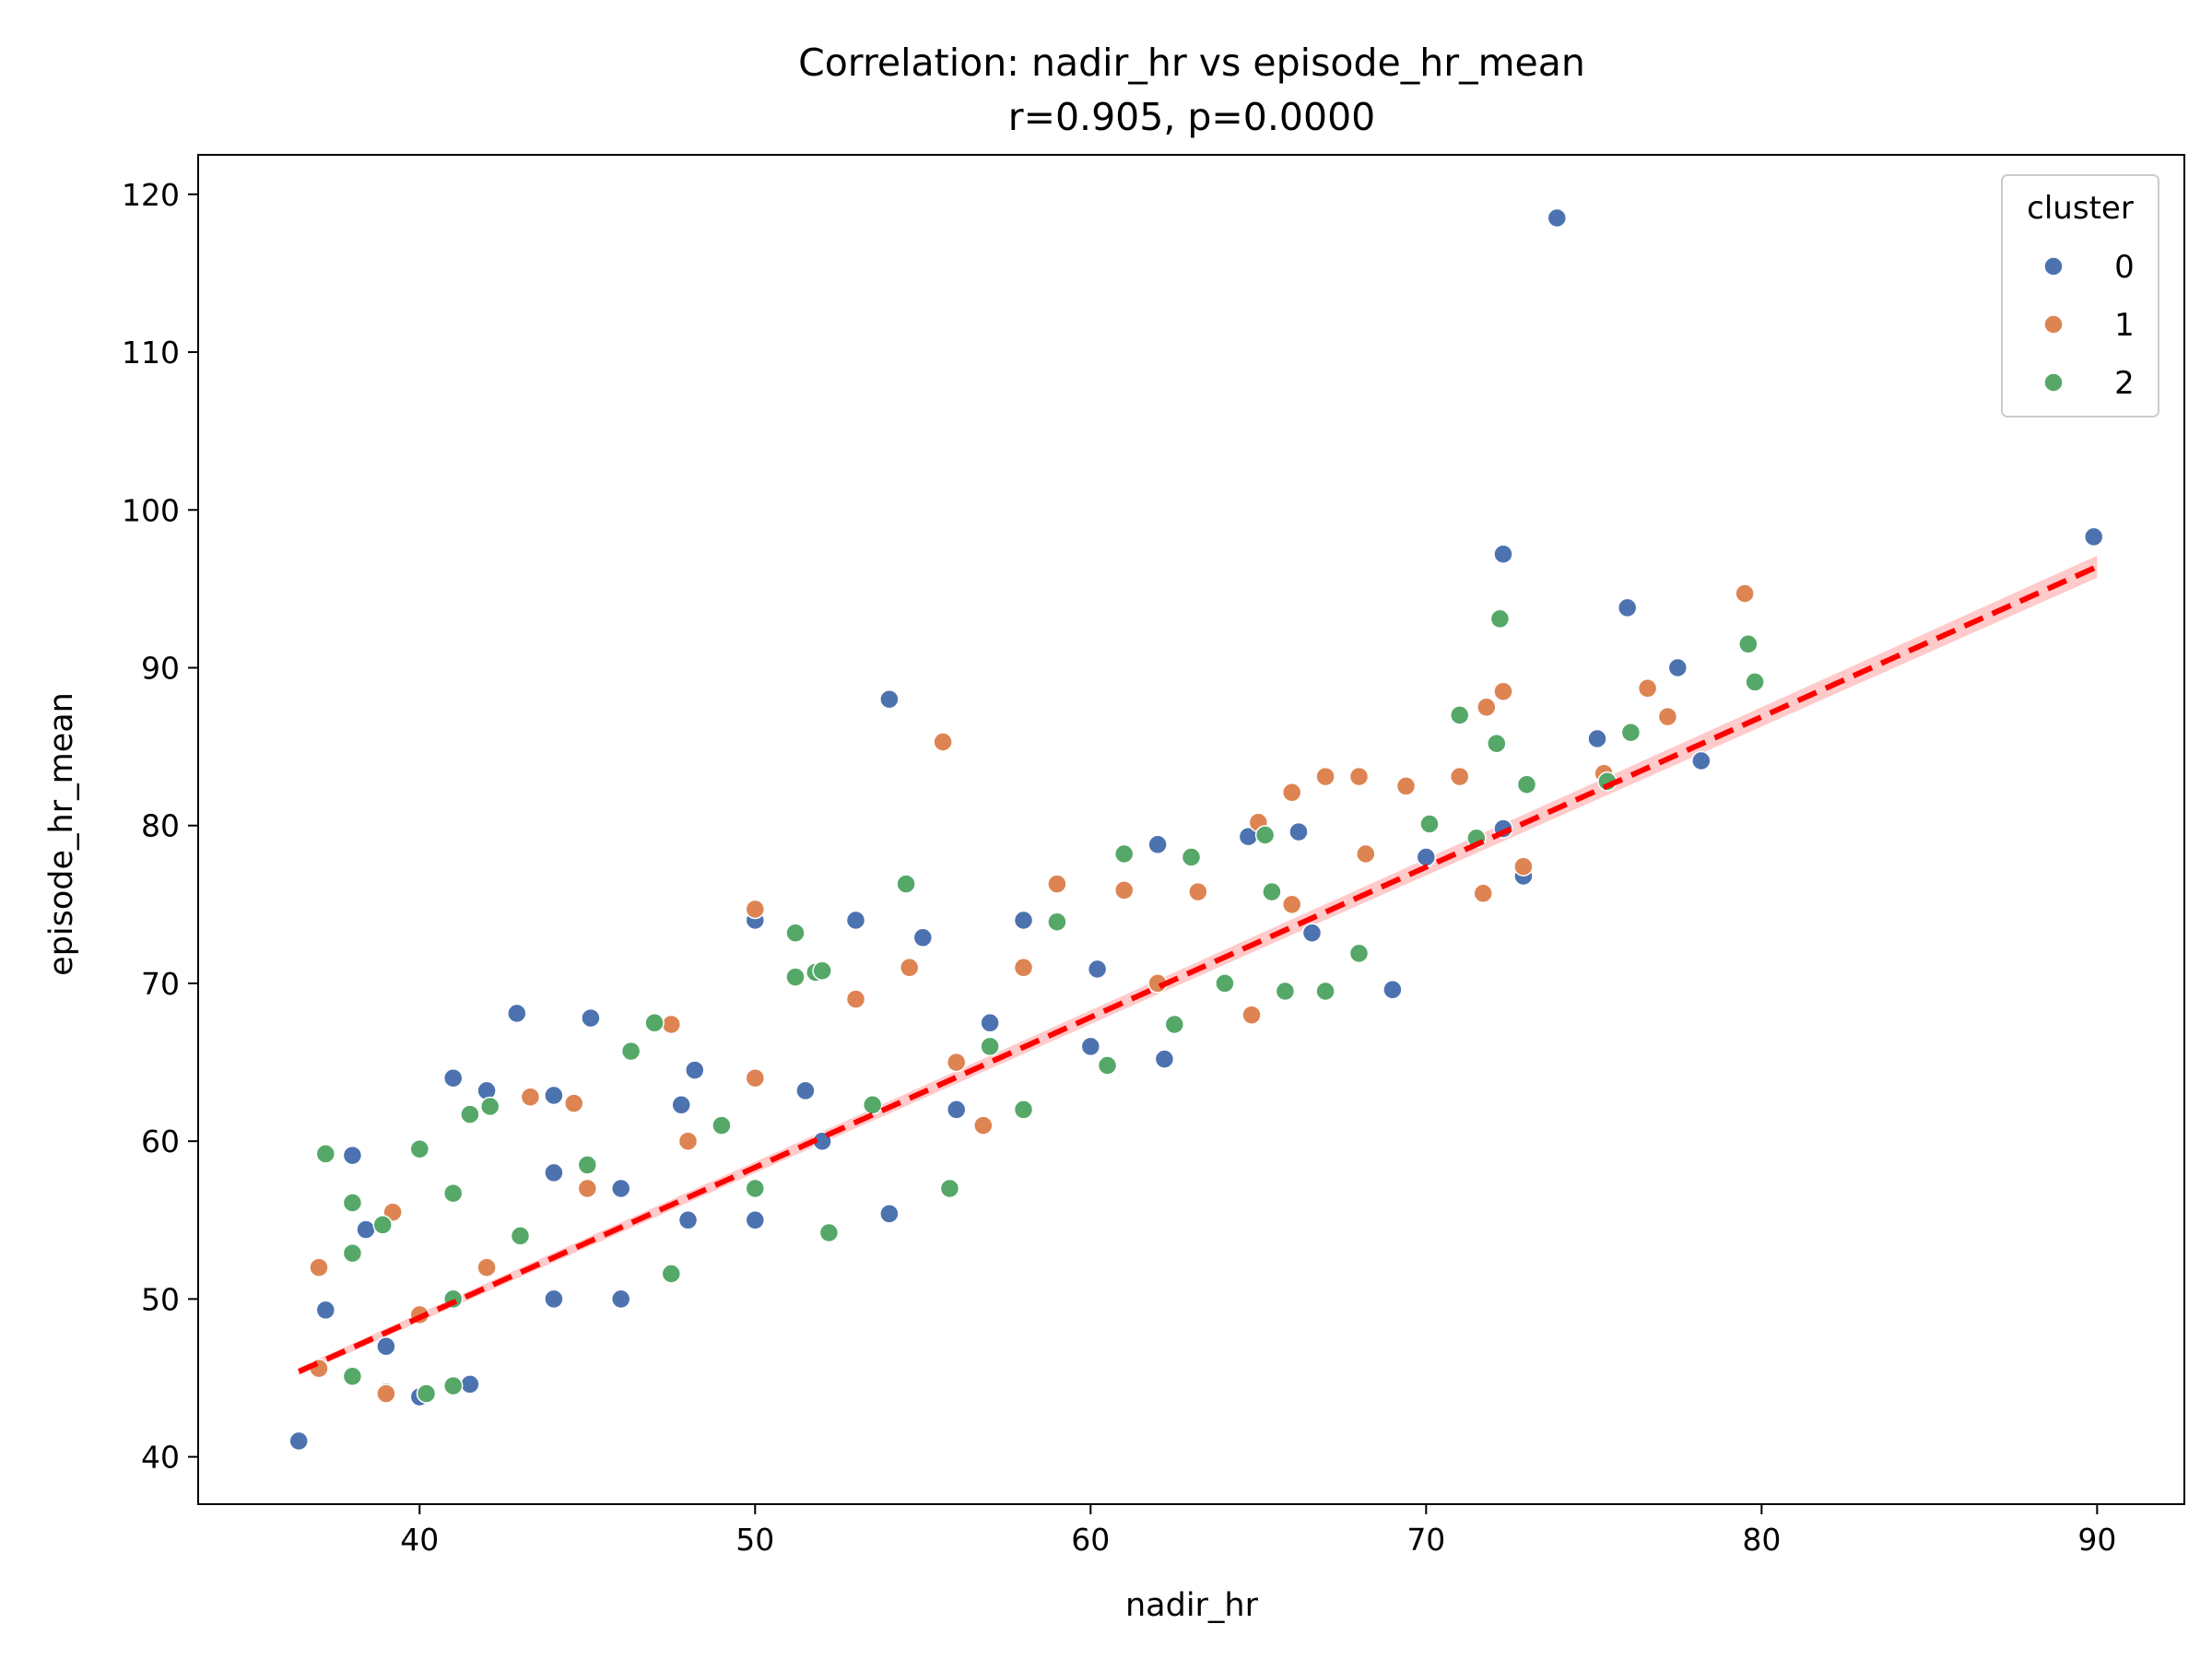 The image size is (2212, 1659). Describe the element at coordinates (1425, 1540) in the screenshot. I see `x-tick-label: 70` at that location.